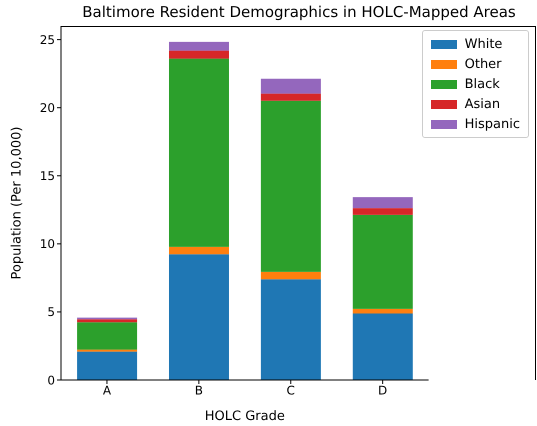 The width and height of the screenshot is (537, 426). What do you see at coordinates (17, 203) in the screenshot?
I see `y-axis-title: Population (Per 10,000)` at bounding box center [17, 203].